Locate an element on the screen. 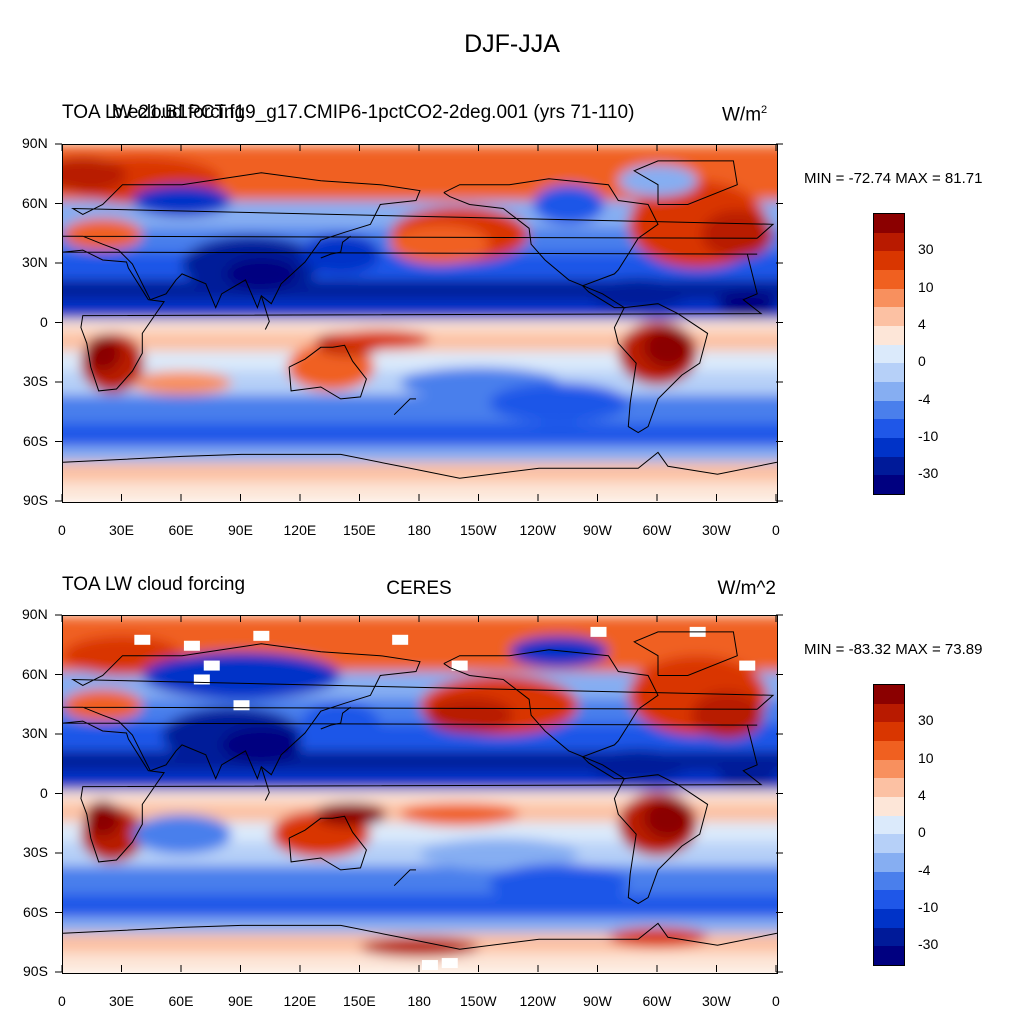  y-tick-label: 60S is located at coordinates (35, 911).